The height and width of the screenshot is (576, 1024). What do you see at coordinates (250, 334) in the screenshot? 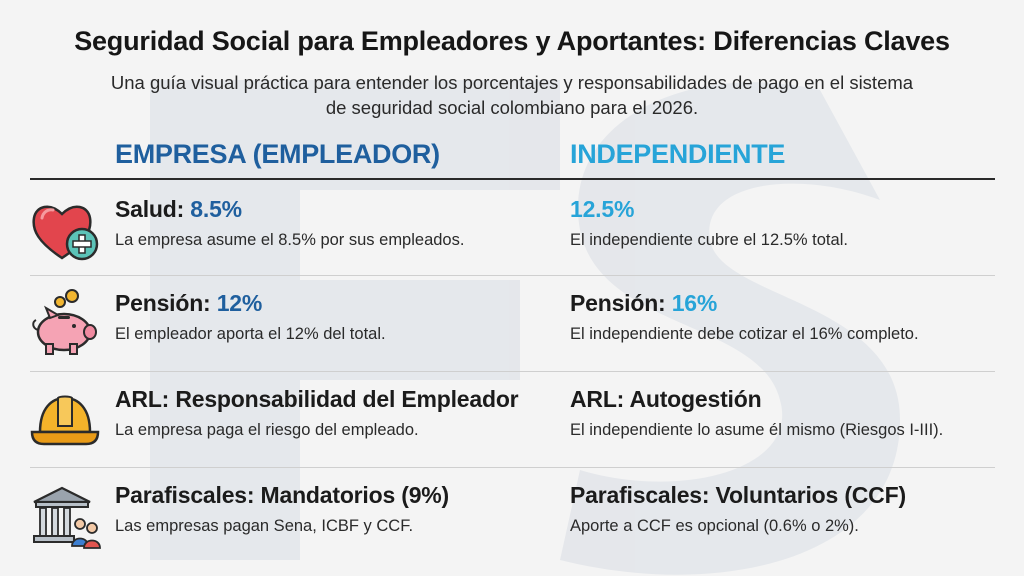
I see `pension-empleador-desc: El empleador aporta el 12% del total.` at bounding box center [250, 334].